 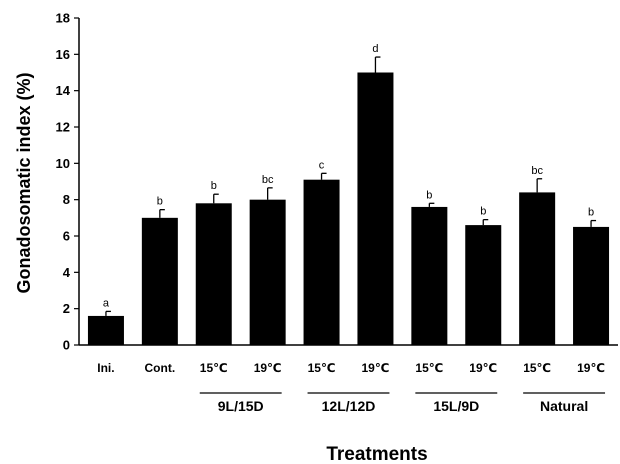 I want to click on significance-label: c, so click(x=322, y=165).